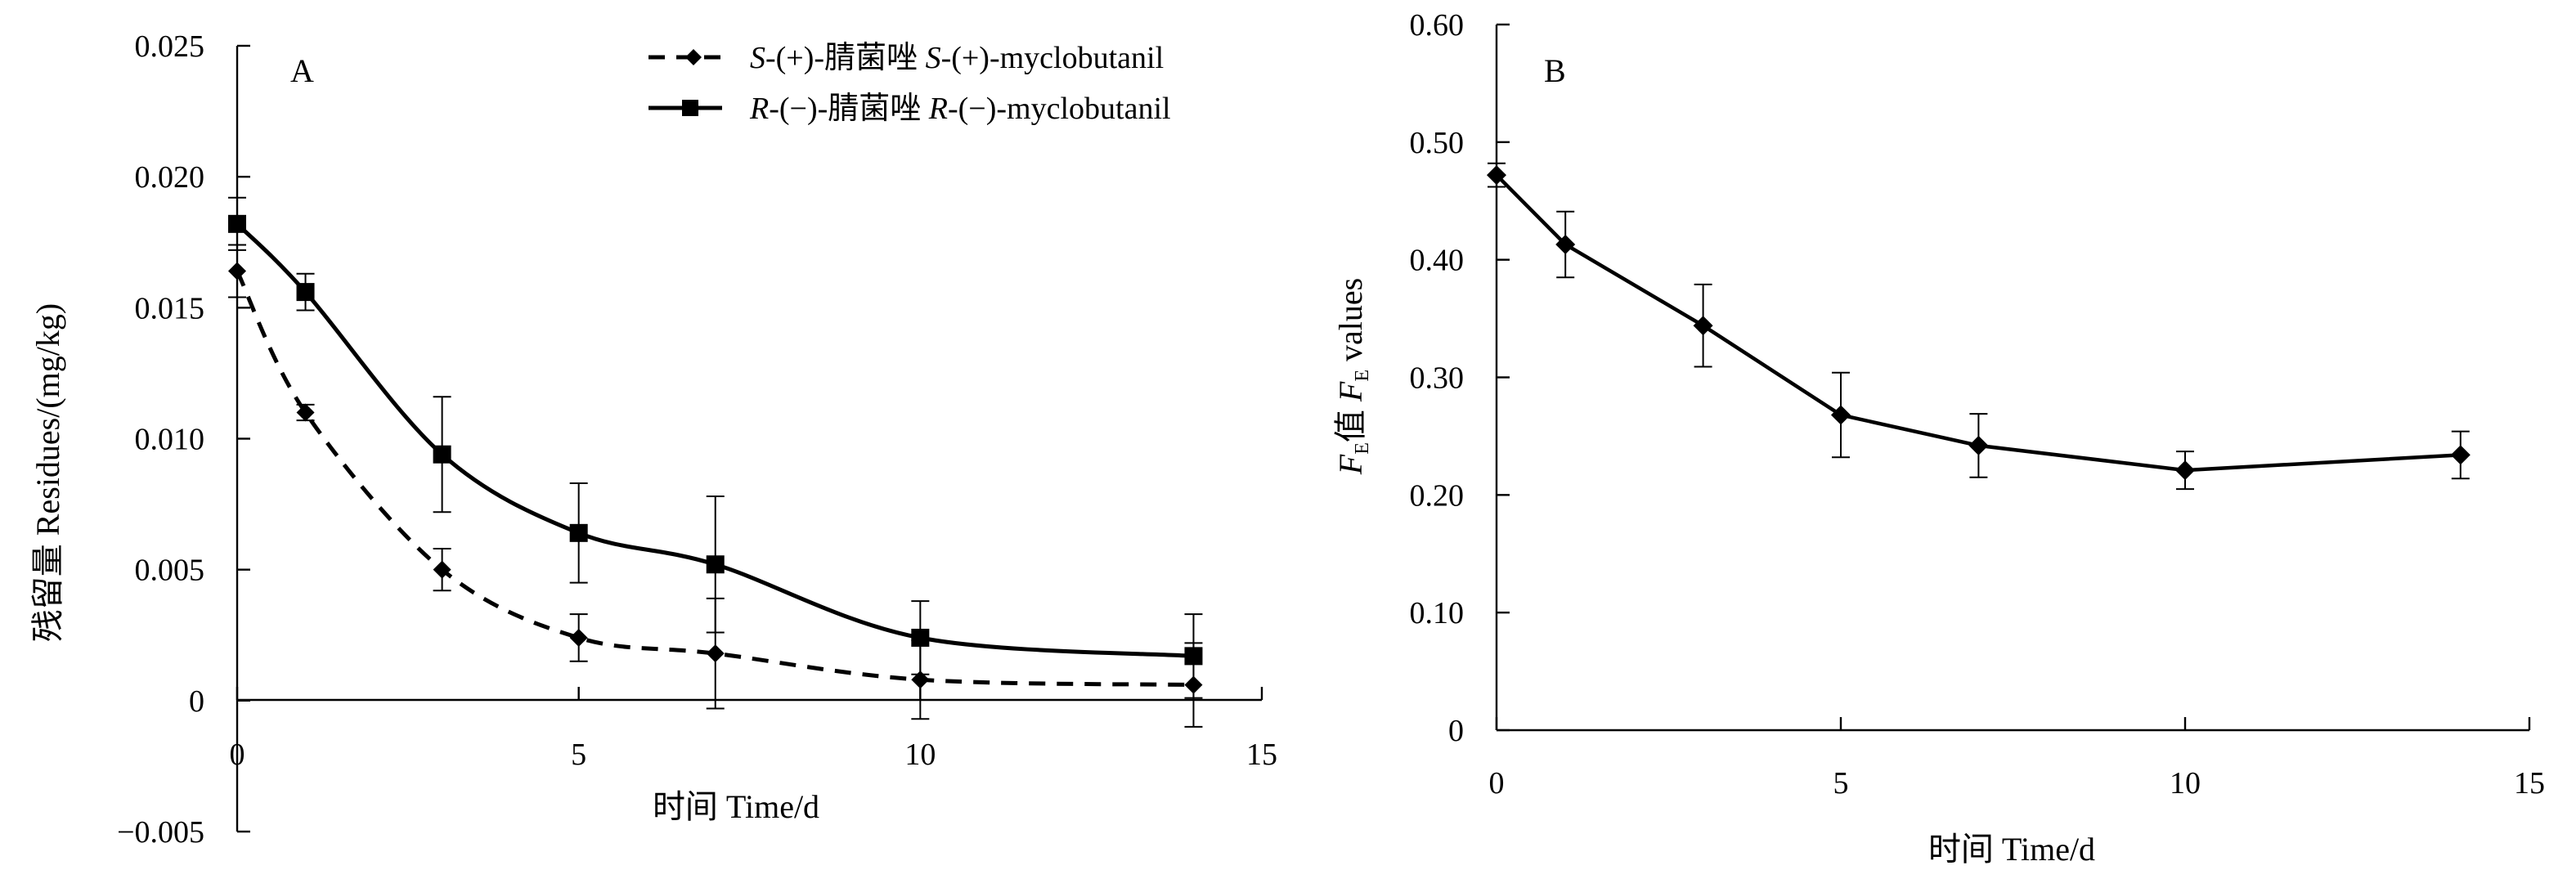  I want to click on legend-s-diamond-marker, so click(694, 57).